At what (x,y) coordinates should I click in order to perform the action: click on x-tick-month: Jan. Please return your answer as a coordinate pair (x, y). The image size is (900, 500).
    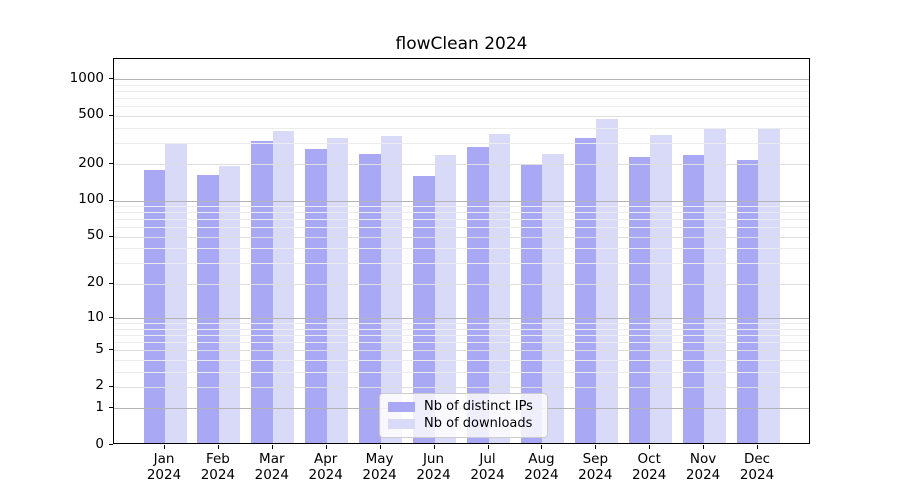
    Looking at the image, I should click on (164, 459).